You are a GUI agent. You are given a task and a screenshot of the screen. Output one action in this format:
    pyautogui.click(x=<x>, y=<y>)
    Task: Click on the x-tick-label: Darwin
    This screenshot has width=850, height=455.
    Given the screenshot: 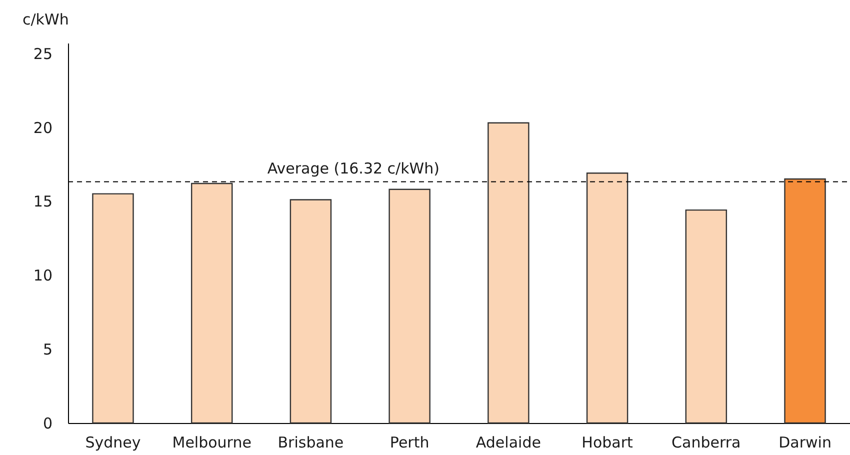 What is the action you would take?
    pyautogui.click(x=805, y=443)
    